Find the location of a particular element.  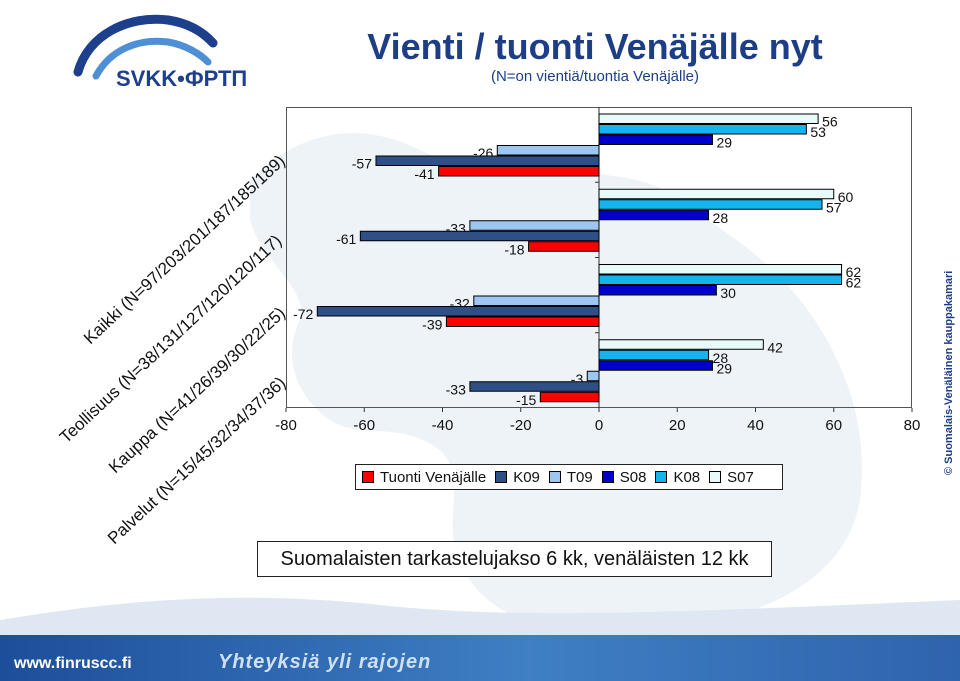

data-label-tuonti-ven-j-lle: -15 is located at coordinates (526, 400).